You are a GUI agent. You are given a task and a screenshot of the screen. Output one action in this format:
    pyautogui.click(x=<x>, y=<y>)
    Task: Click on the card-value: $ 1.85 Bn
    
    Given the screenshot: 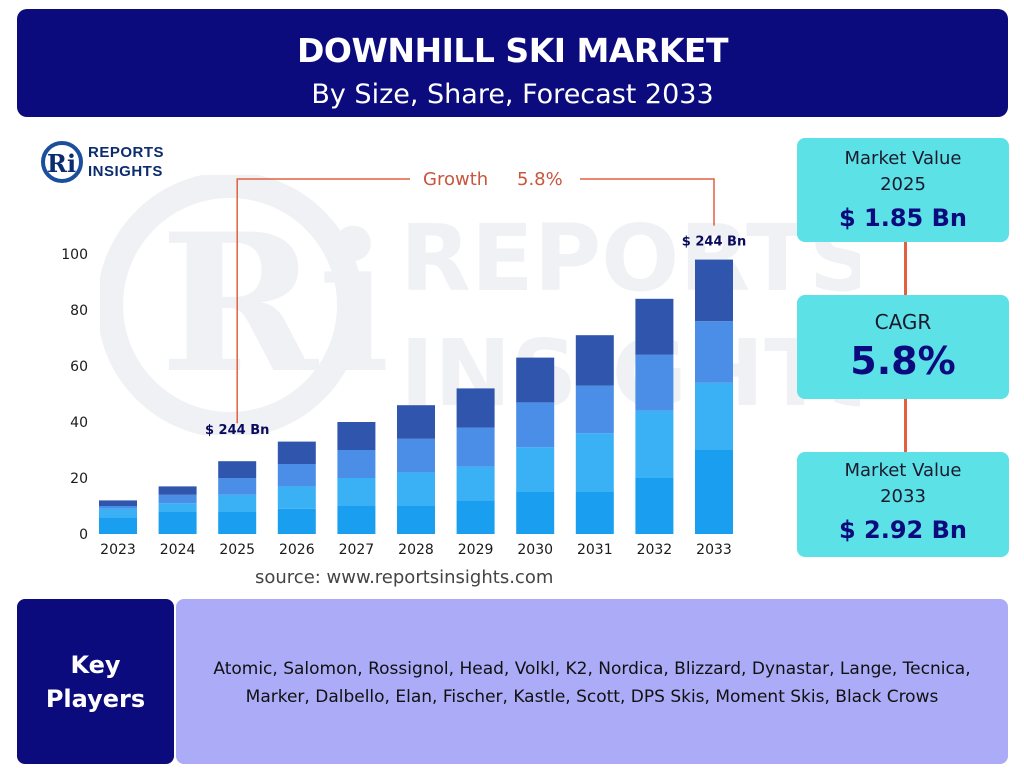 What is the action you would take?
    pyautogui.click(x=902, y=218)
    